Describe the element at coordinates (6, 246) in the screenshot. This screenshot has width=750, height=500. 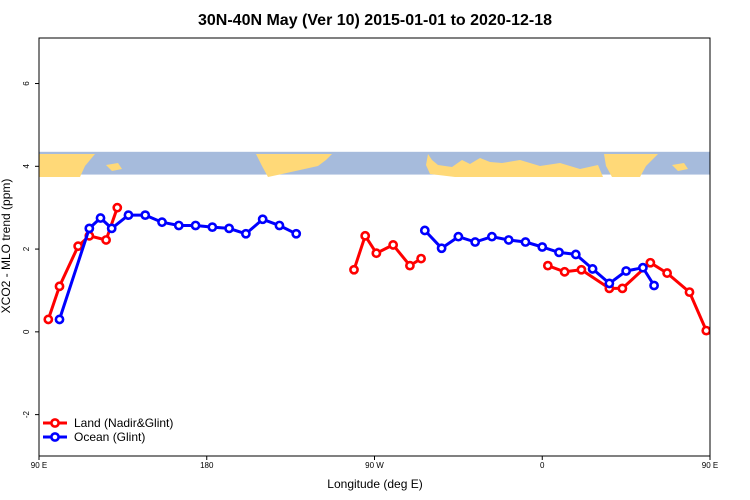
I see `y-axis-label: XCO2 - MLO trend (ppm)` at that location.